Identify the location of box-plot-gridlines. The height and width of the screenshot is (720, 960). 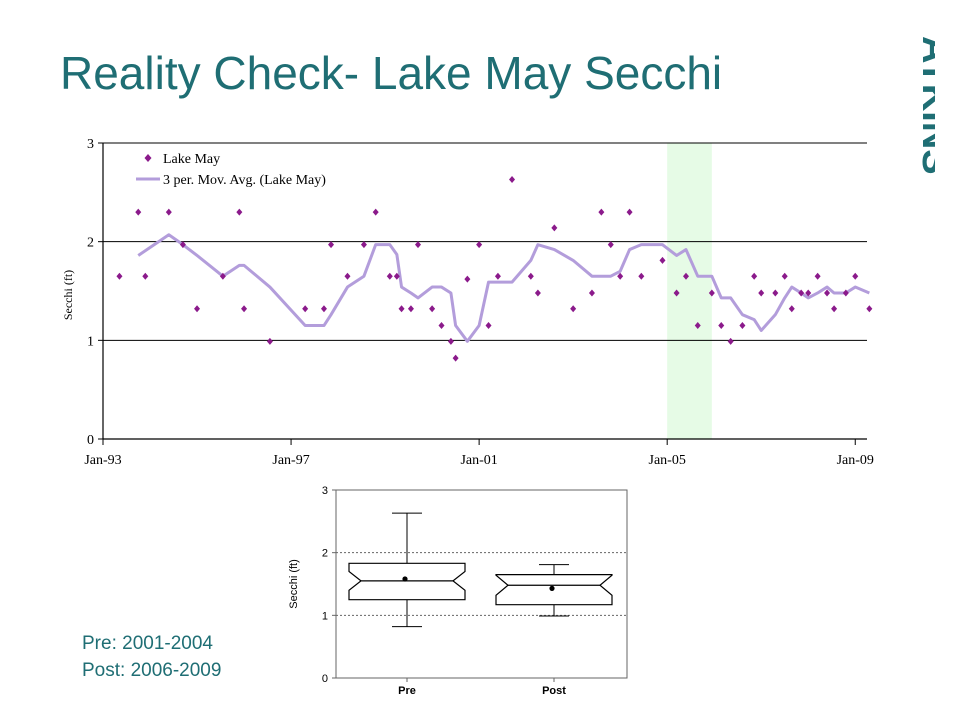
(479, 584).